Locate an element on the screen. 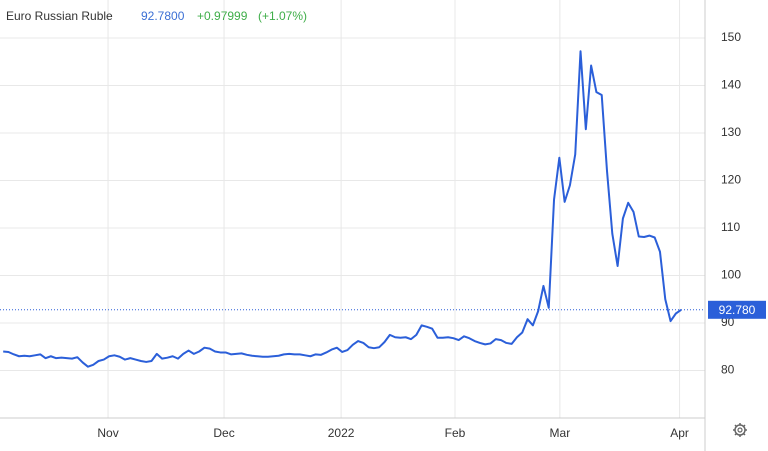 The image size is (768, 451). last-value-label: 92.780 is located at coordinates (737, 310).